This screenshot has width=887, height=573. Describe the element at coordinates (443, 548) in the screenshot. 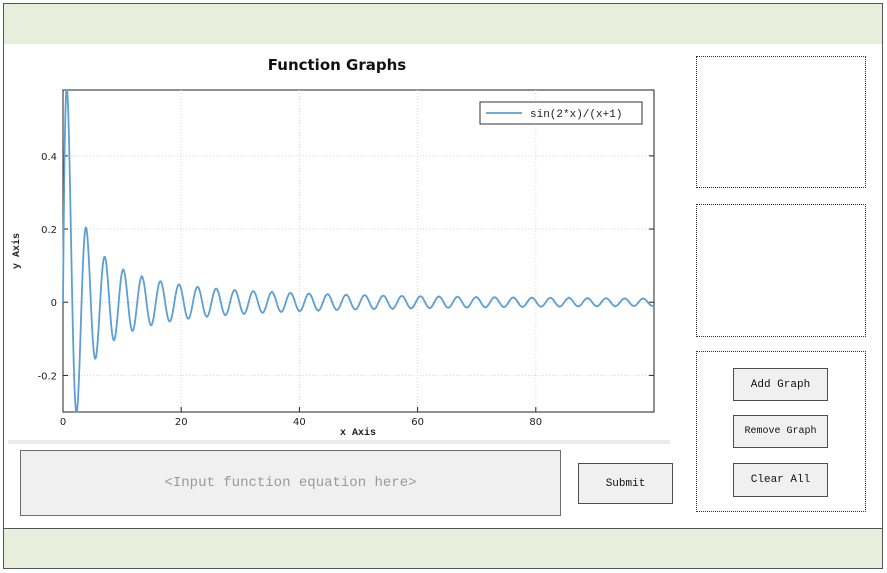

I see `bottom-bar` at that location.